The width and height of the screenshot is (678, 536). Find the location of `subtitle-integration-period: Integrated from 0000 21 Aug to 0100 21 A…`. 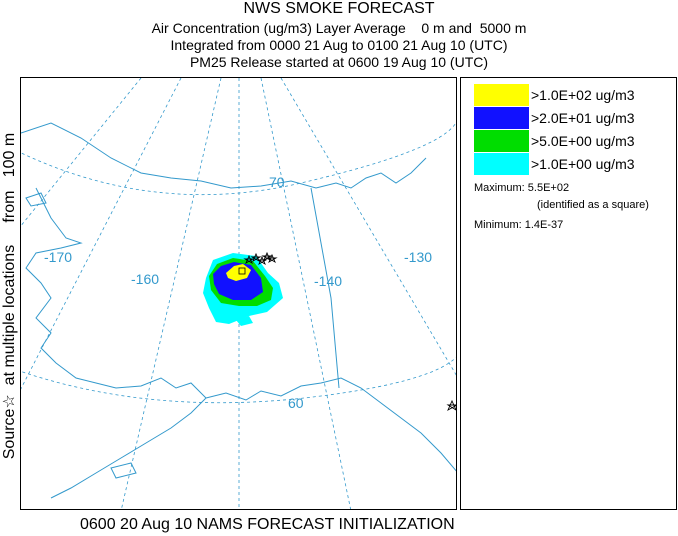

subtitle-integration-period: Integrated from 0000 21 Aug to 0100 21 A… is located at coordinates (339, 45).